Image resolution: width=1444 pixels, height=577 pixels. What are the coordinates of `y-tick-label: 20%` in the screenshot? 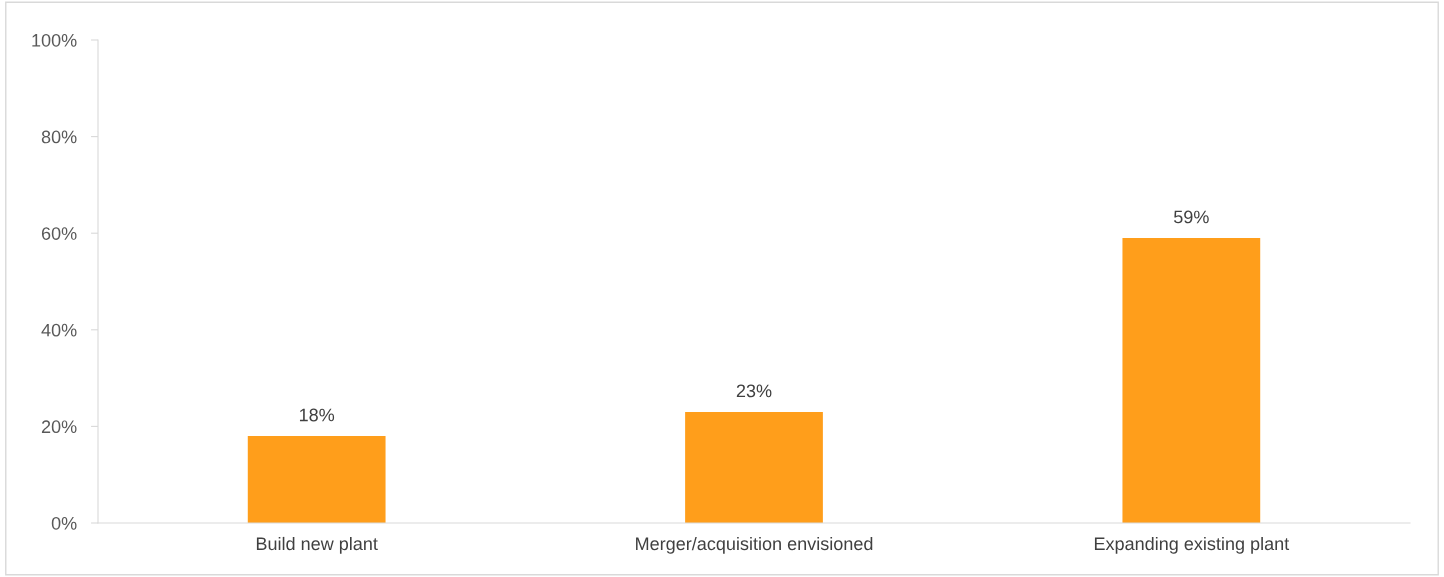 It's located at (59, 427).